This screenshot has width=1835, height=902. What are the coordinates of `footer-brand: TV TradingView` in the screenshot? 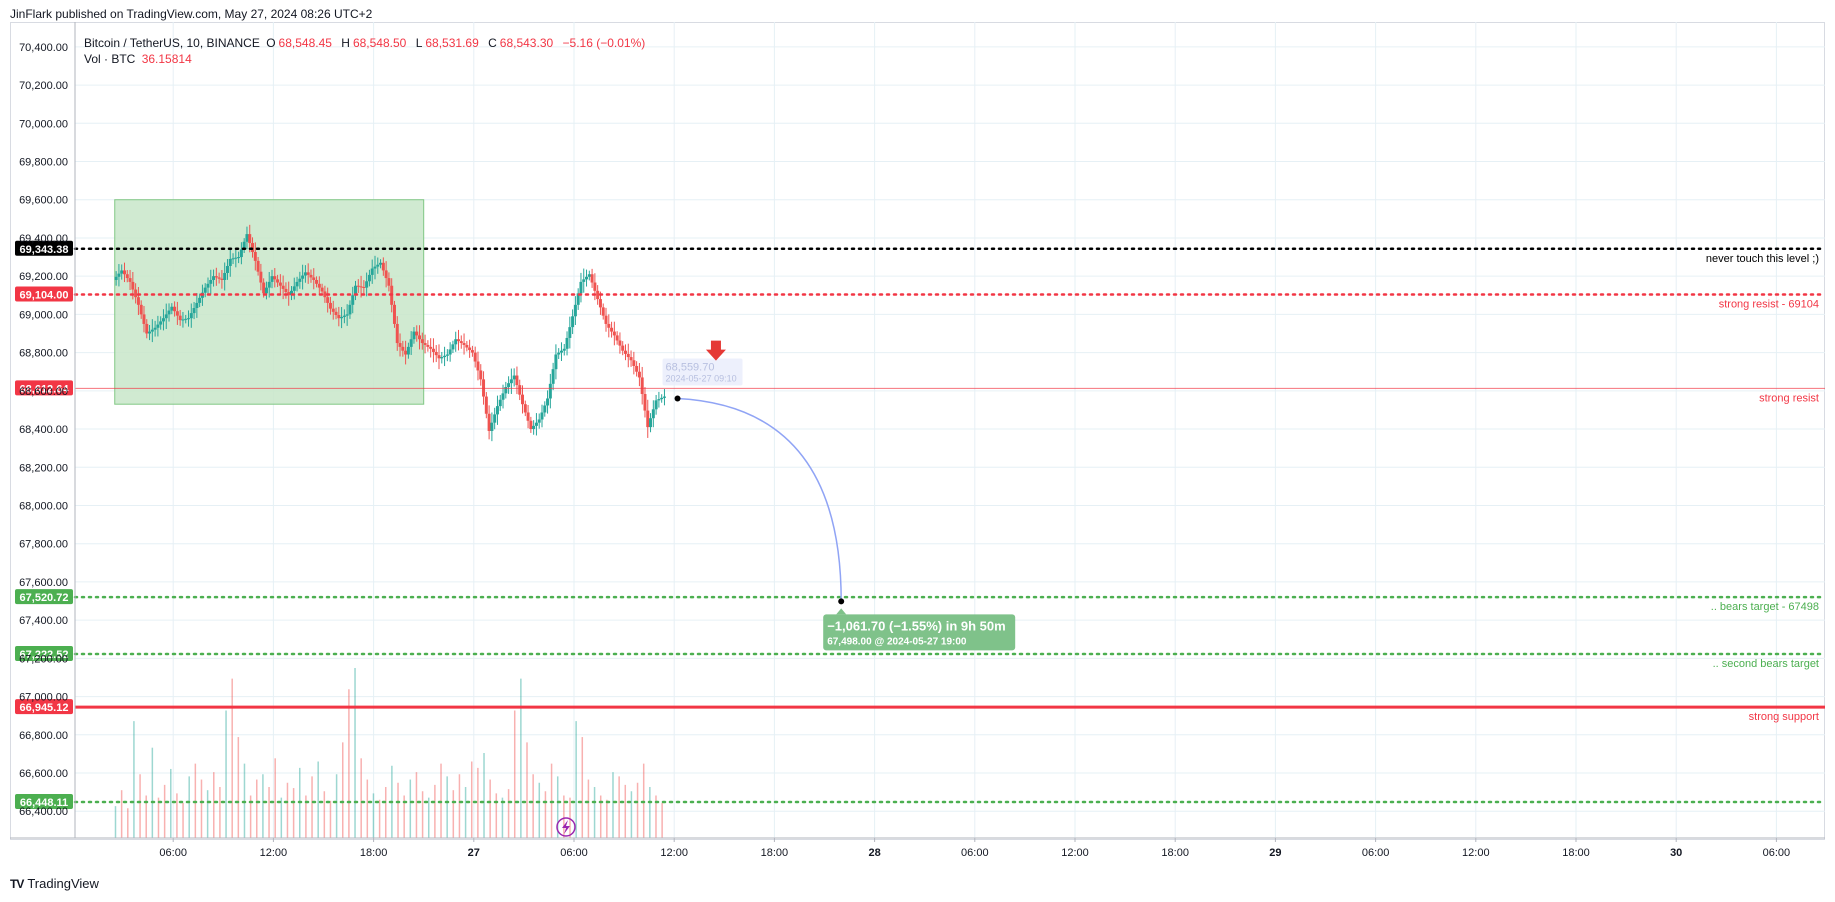 It's located at (54, 883).